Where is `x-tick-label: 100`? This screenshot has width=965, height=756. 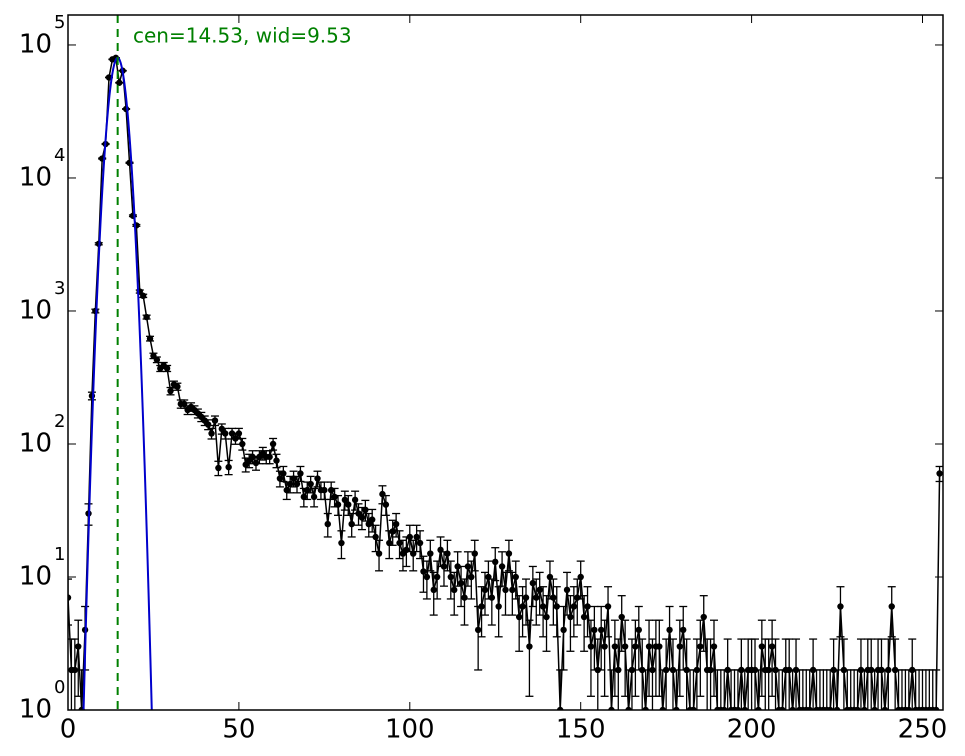
x-tick-label: 100 is located at coordinates (410, 730).